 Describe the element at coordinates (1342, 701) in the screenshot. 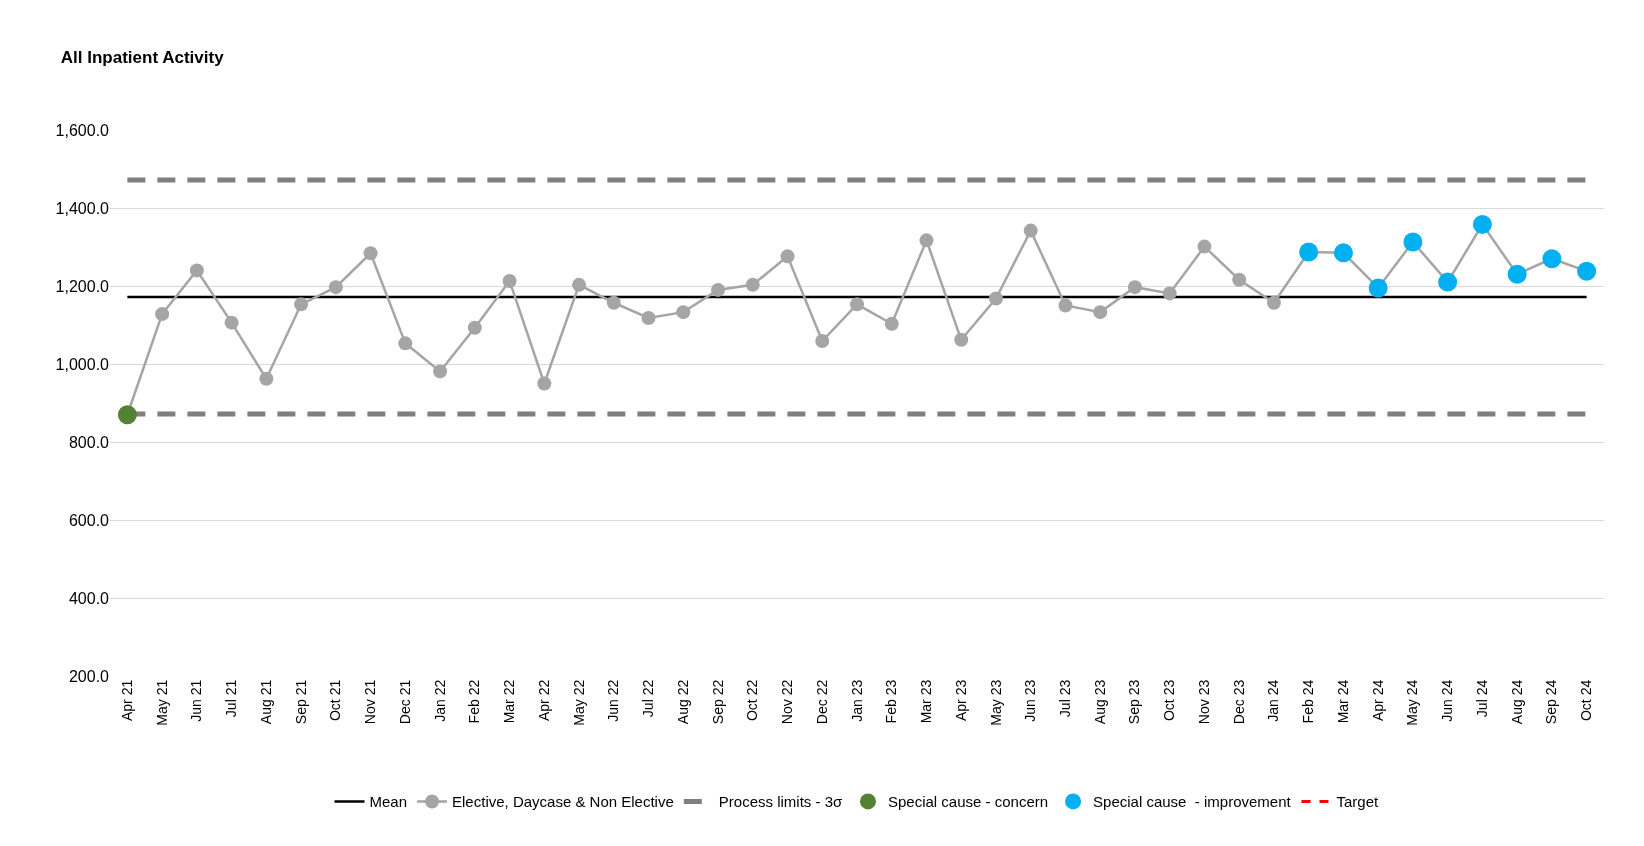

I see `x-tick-label: Mar 24` at that location.